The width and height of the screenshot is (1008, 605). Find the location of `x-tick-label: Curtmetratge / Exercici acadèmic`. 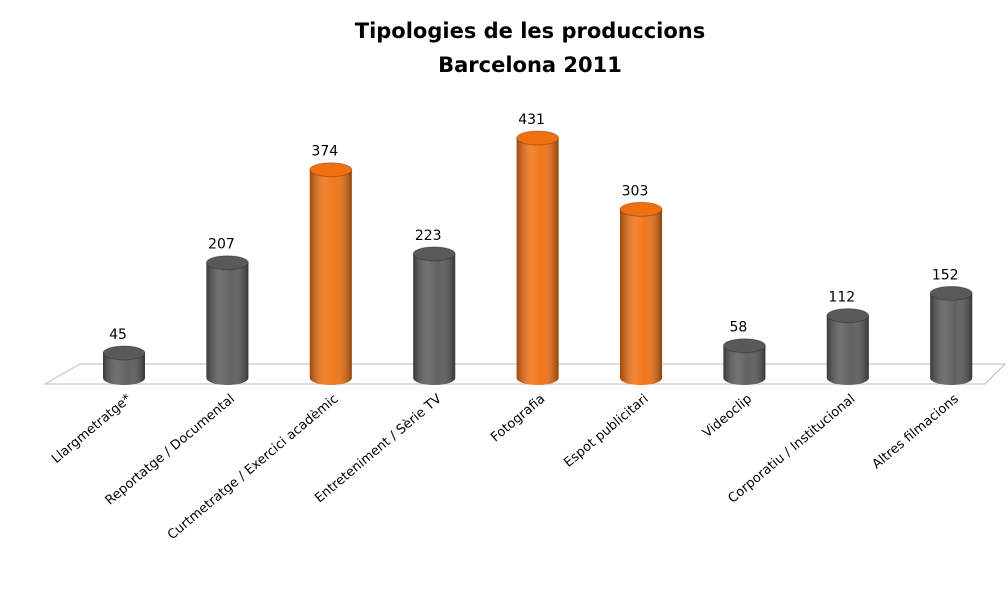

x-tick-label: Curtmetratge / Exercici acadèmic is located at coordinates (253, 467).